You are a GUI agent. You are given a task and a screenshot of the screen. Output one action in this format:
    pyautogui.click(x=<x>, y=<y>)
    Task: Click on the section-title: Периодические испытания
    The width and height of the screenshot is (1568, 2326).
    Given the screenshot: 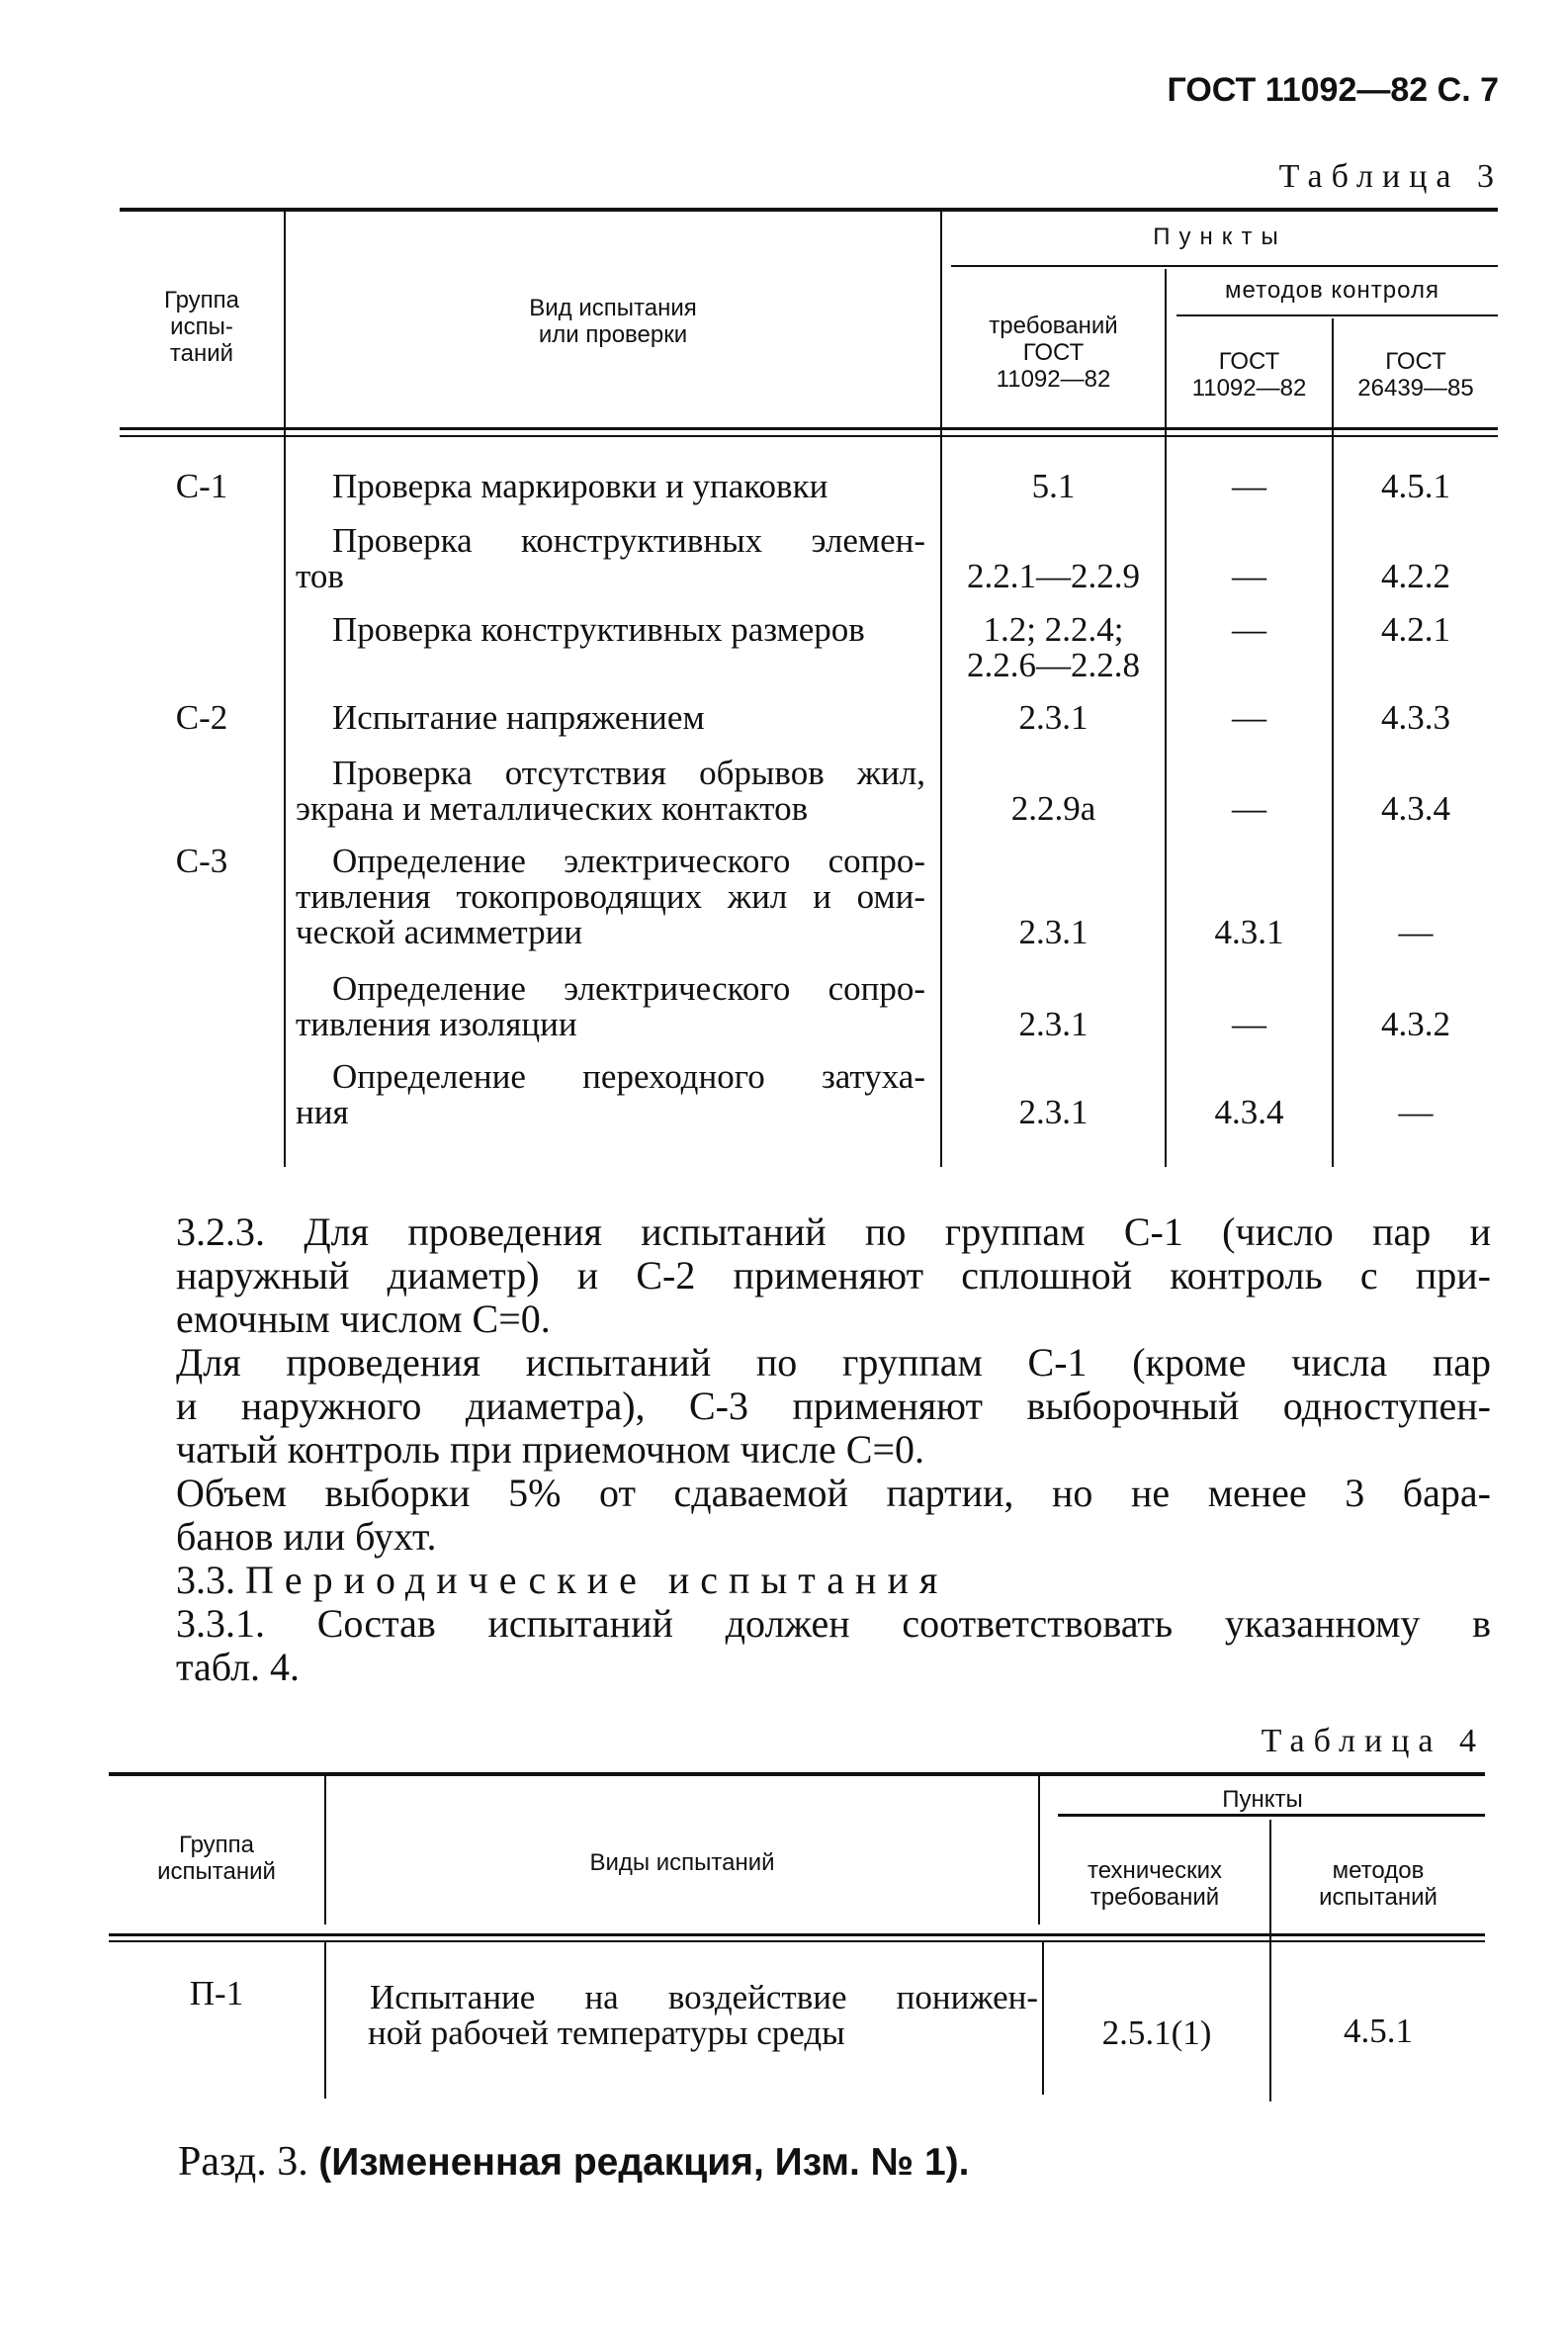 What is the action you would take?
    pyautogui.click(x=597, y=1580)
    